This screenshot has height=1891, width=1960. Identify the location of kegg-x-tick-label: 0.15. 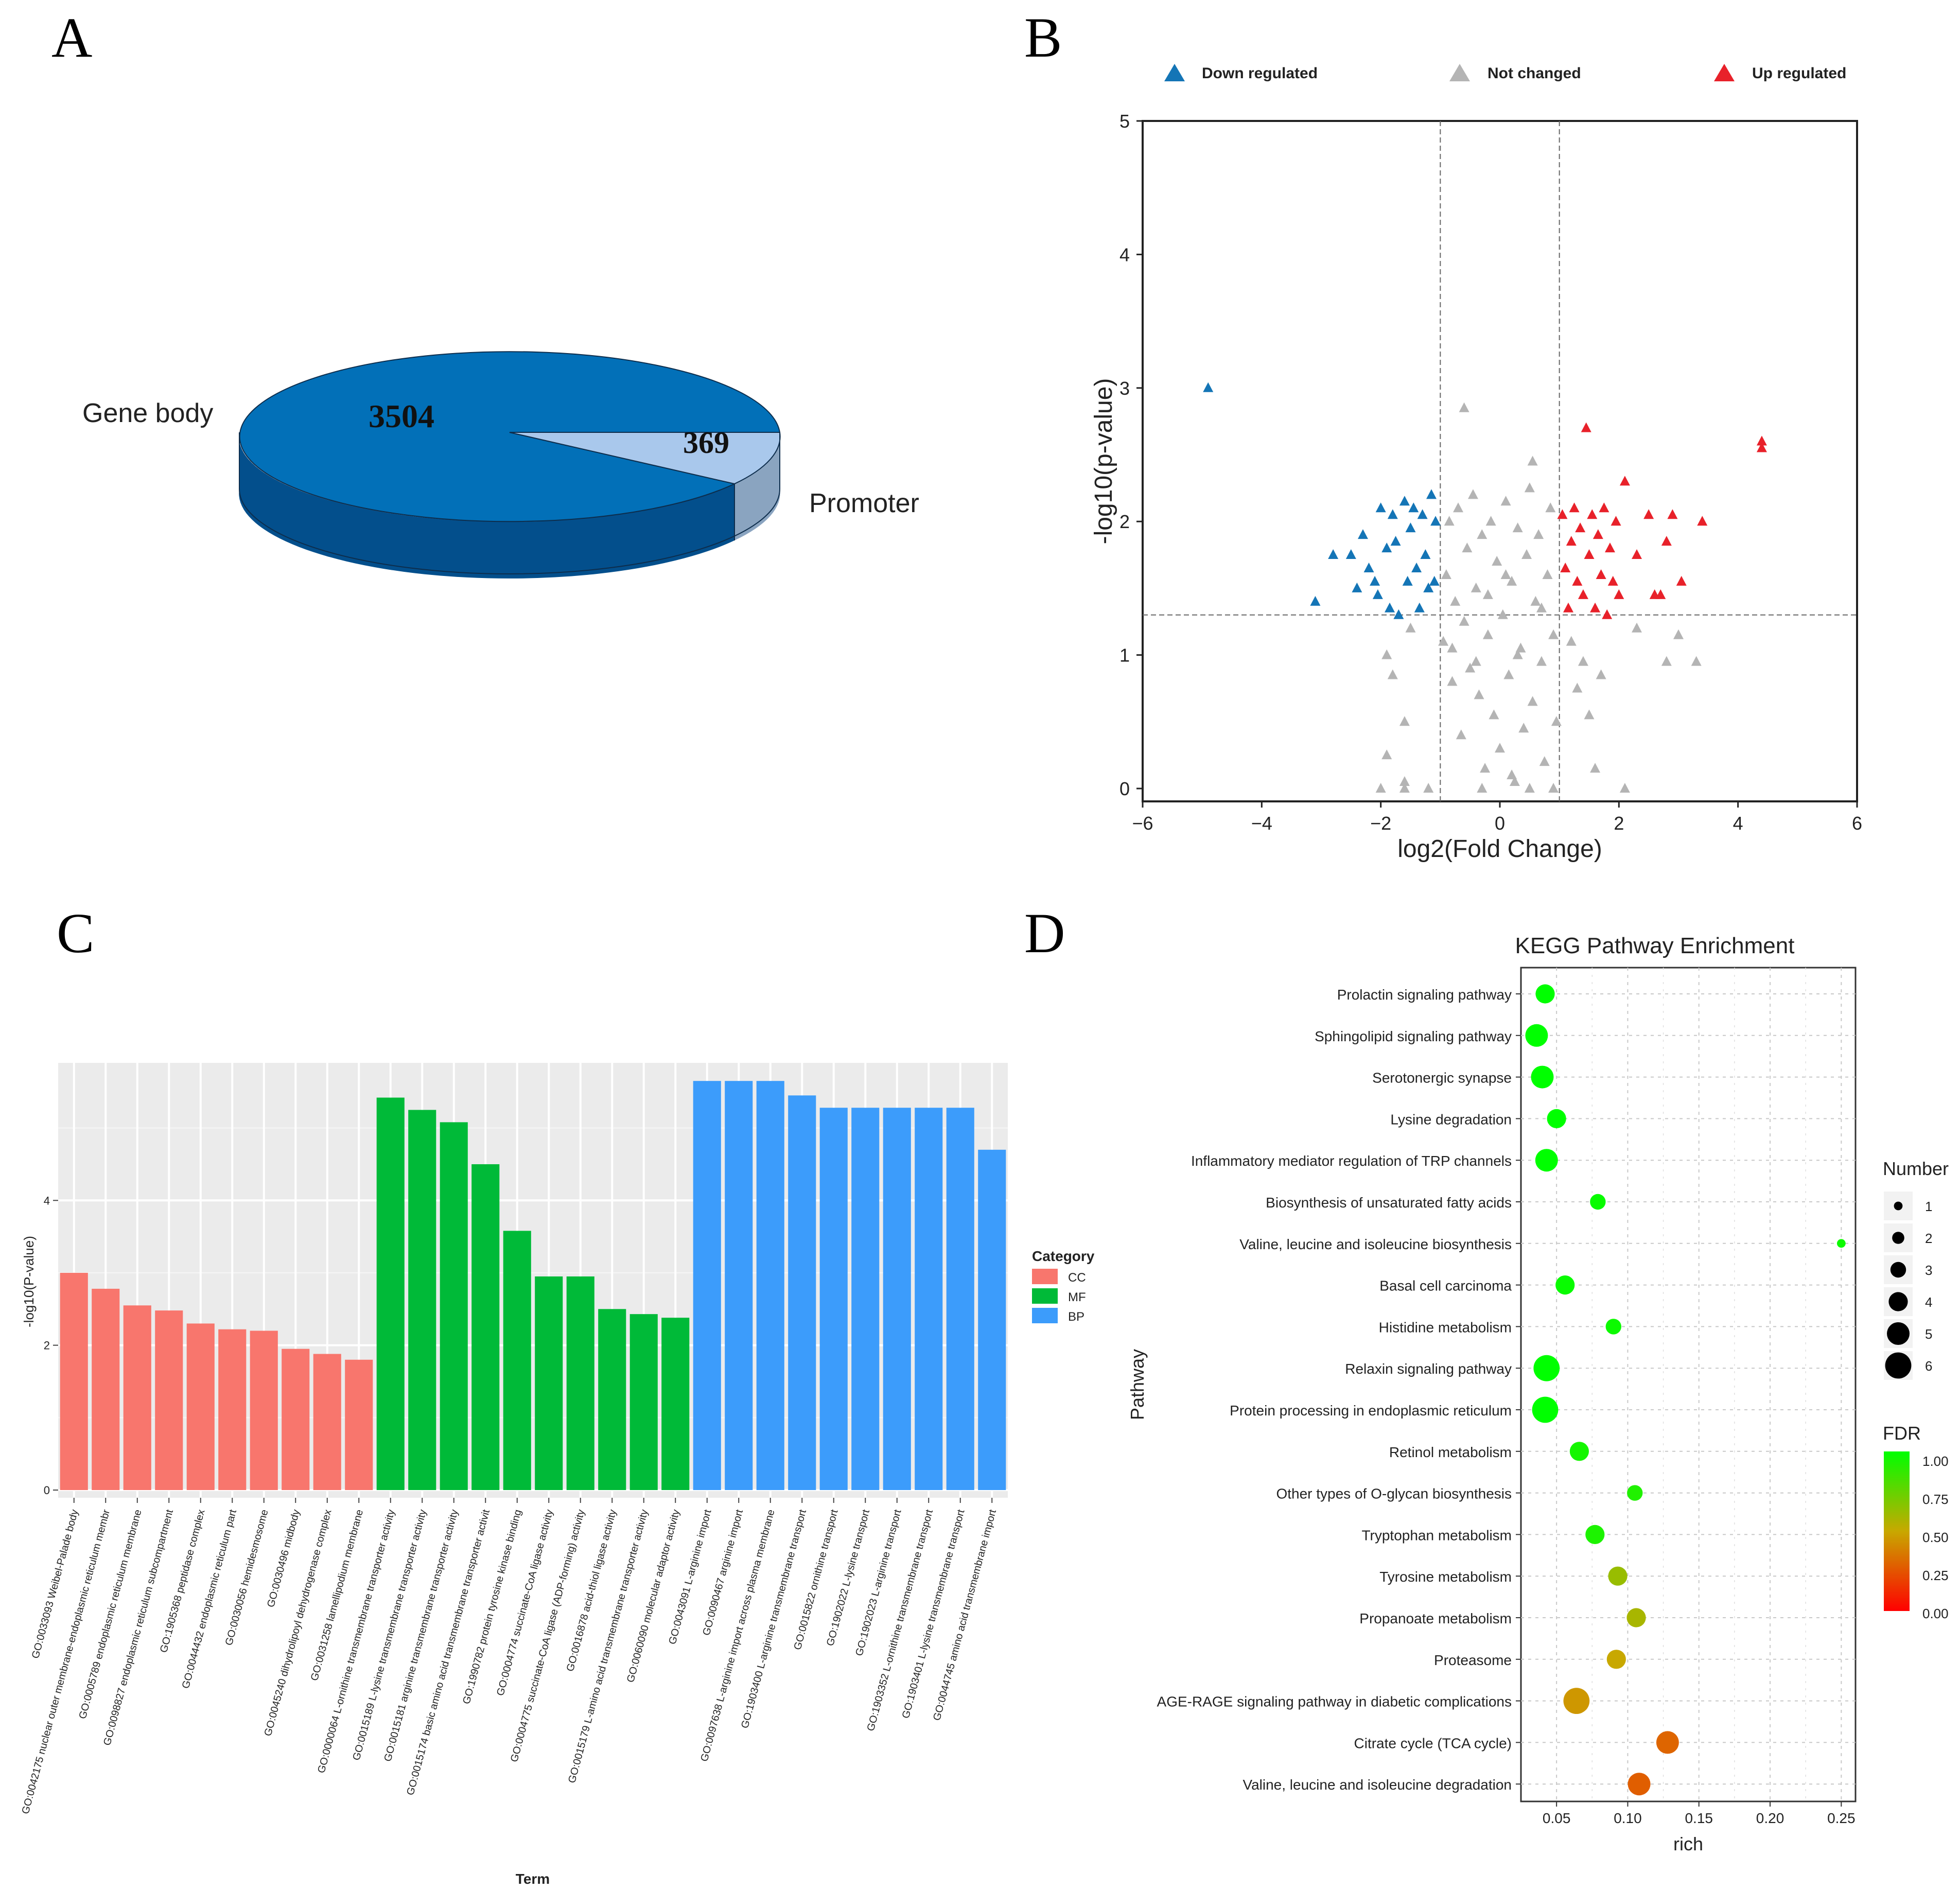
(1699, 1818).